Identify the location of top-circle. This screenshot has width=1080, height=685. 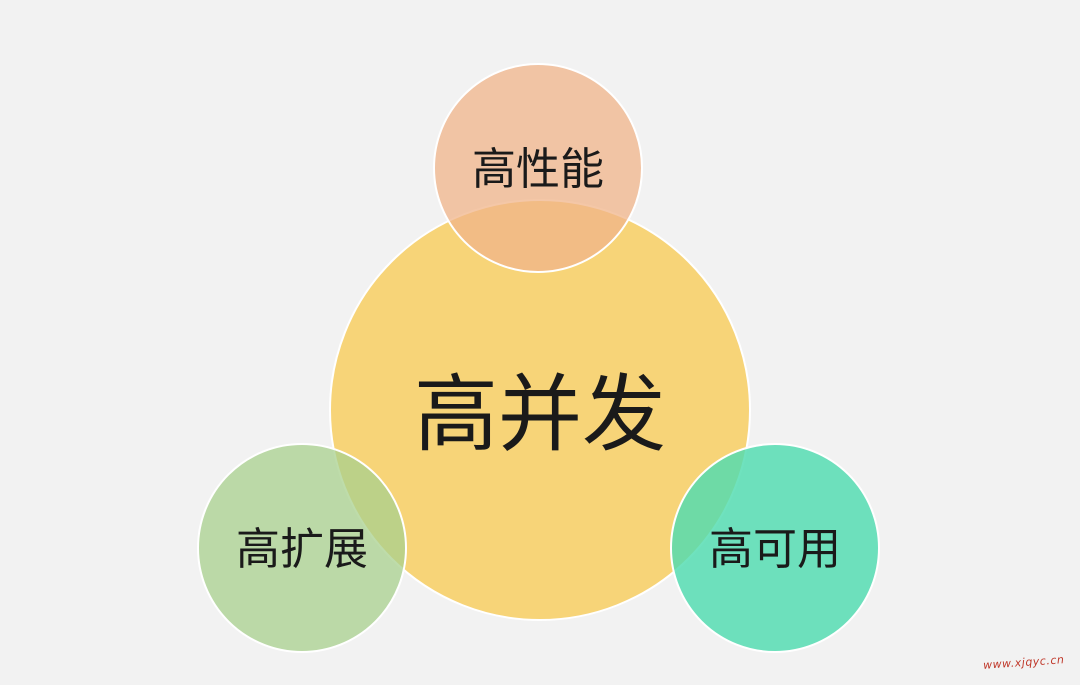
(538, 168).